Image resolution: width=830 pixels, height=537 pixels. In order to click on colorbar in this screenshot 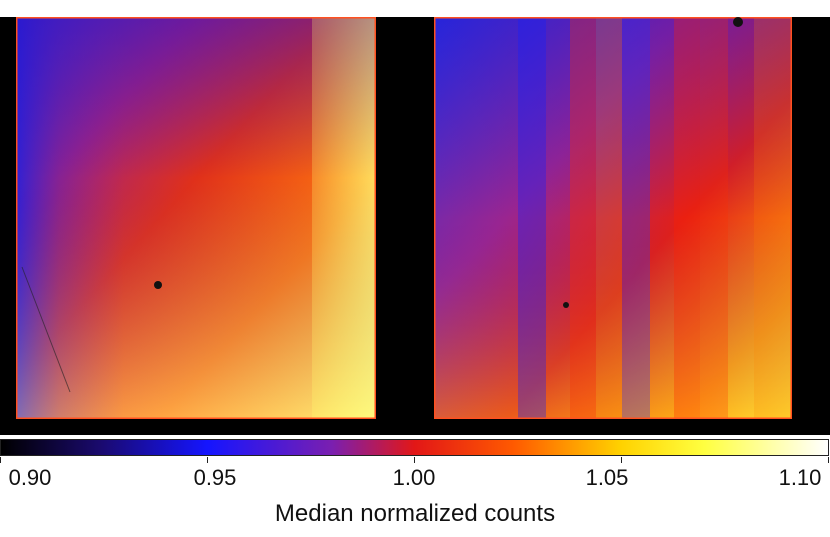, I will do `click(414, 447)`.